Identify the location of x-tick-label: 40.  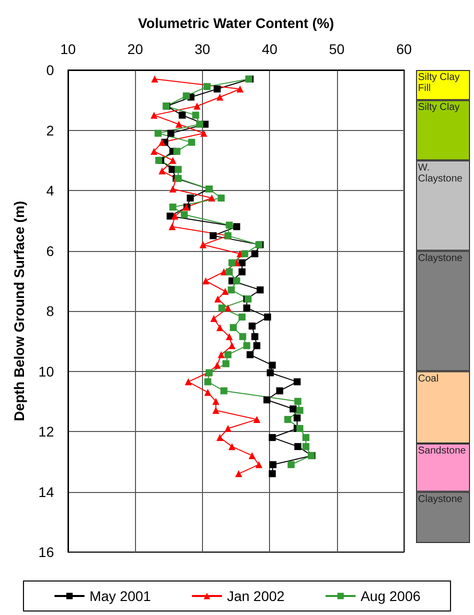
(270, 49).